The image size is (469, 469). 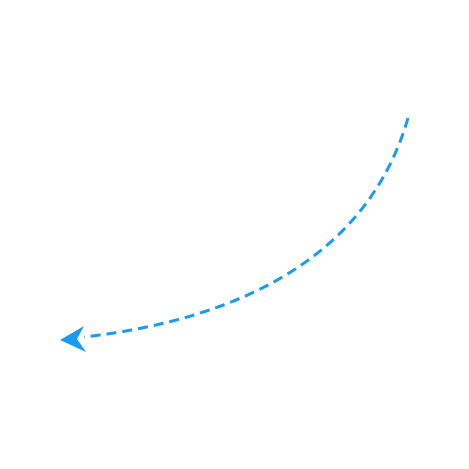 I want to click on arrowhead, so click(x=73, y=339).